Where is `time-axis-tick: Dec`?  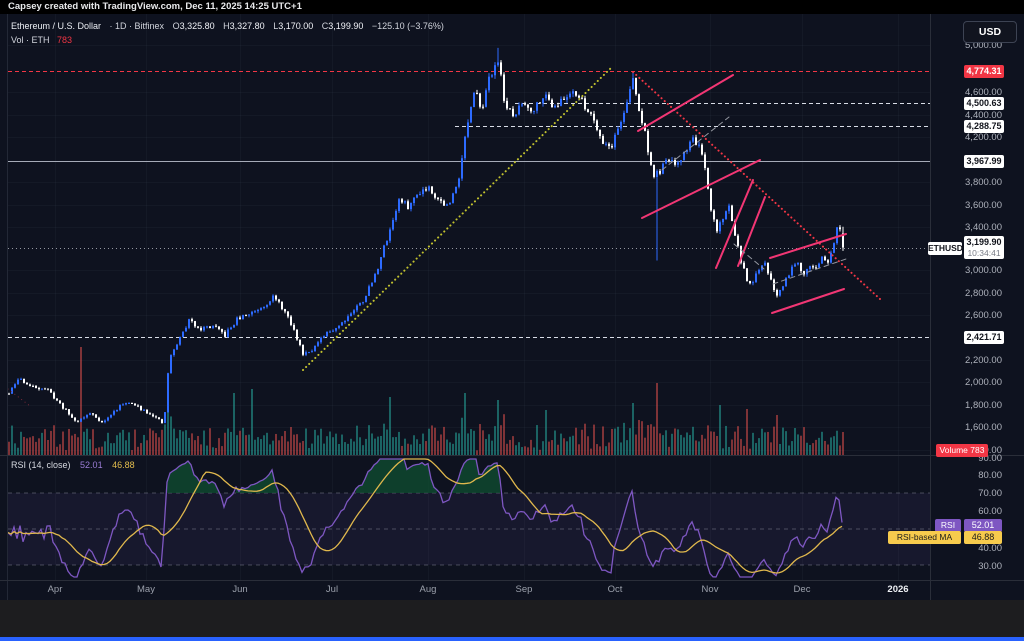
time-axis-tick: Dec is located at coordinates (802, 589).